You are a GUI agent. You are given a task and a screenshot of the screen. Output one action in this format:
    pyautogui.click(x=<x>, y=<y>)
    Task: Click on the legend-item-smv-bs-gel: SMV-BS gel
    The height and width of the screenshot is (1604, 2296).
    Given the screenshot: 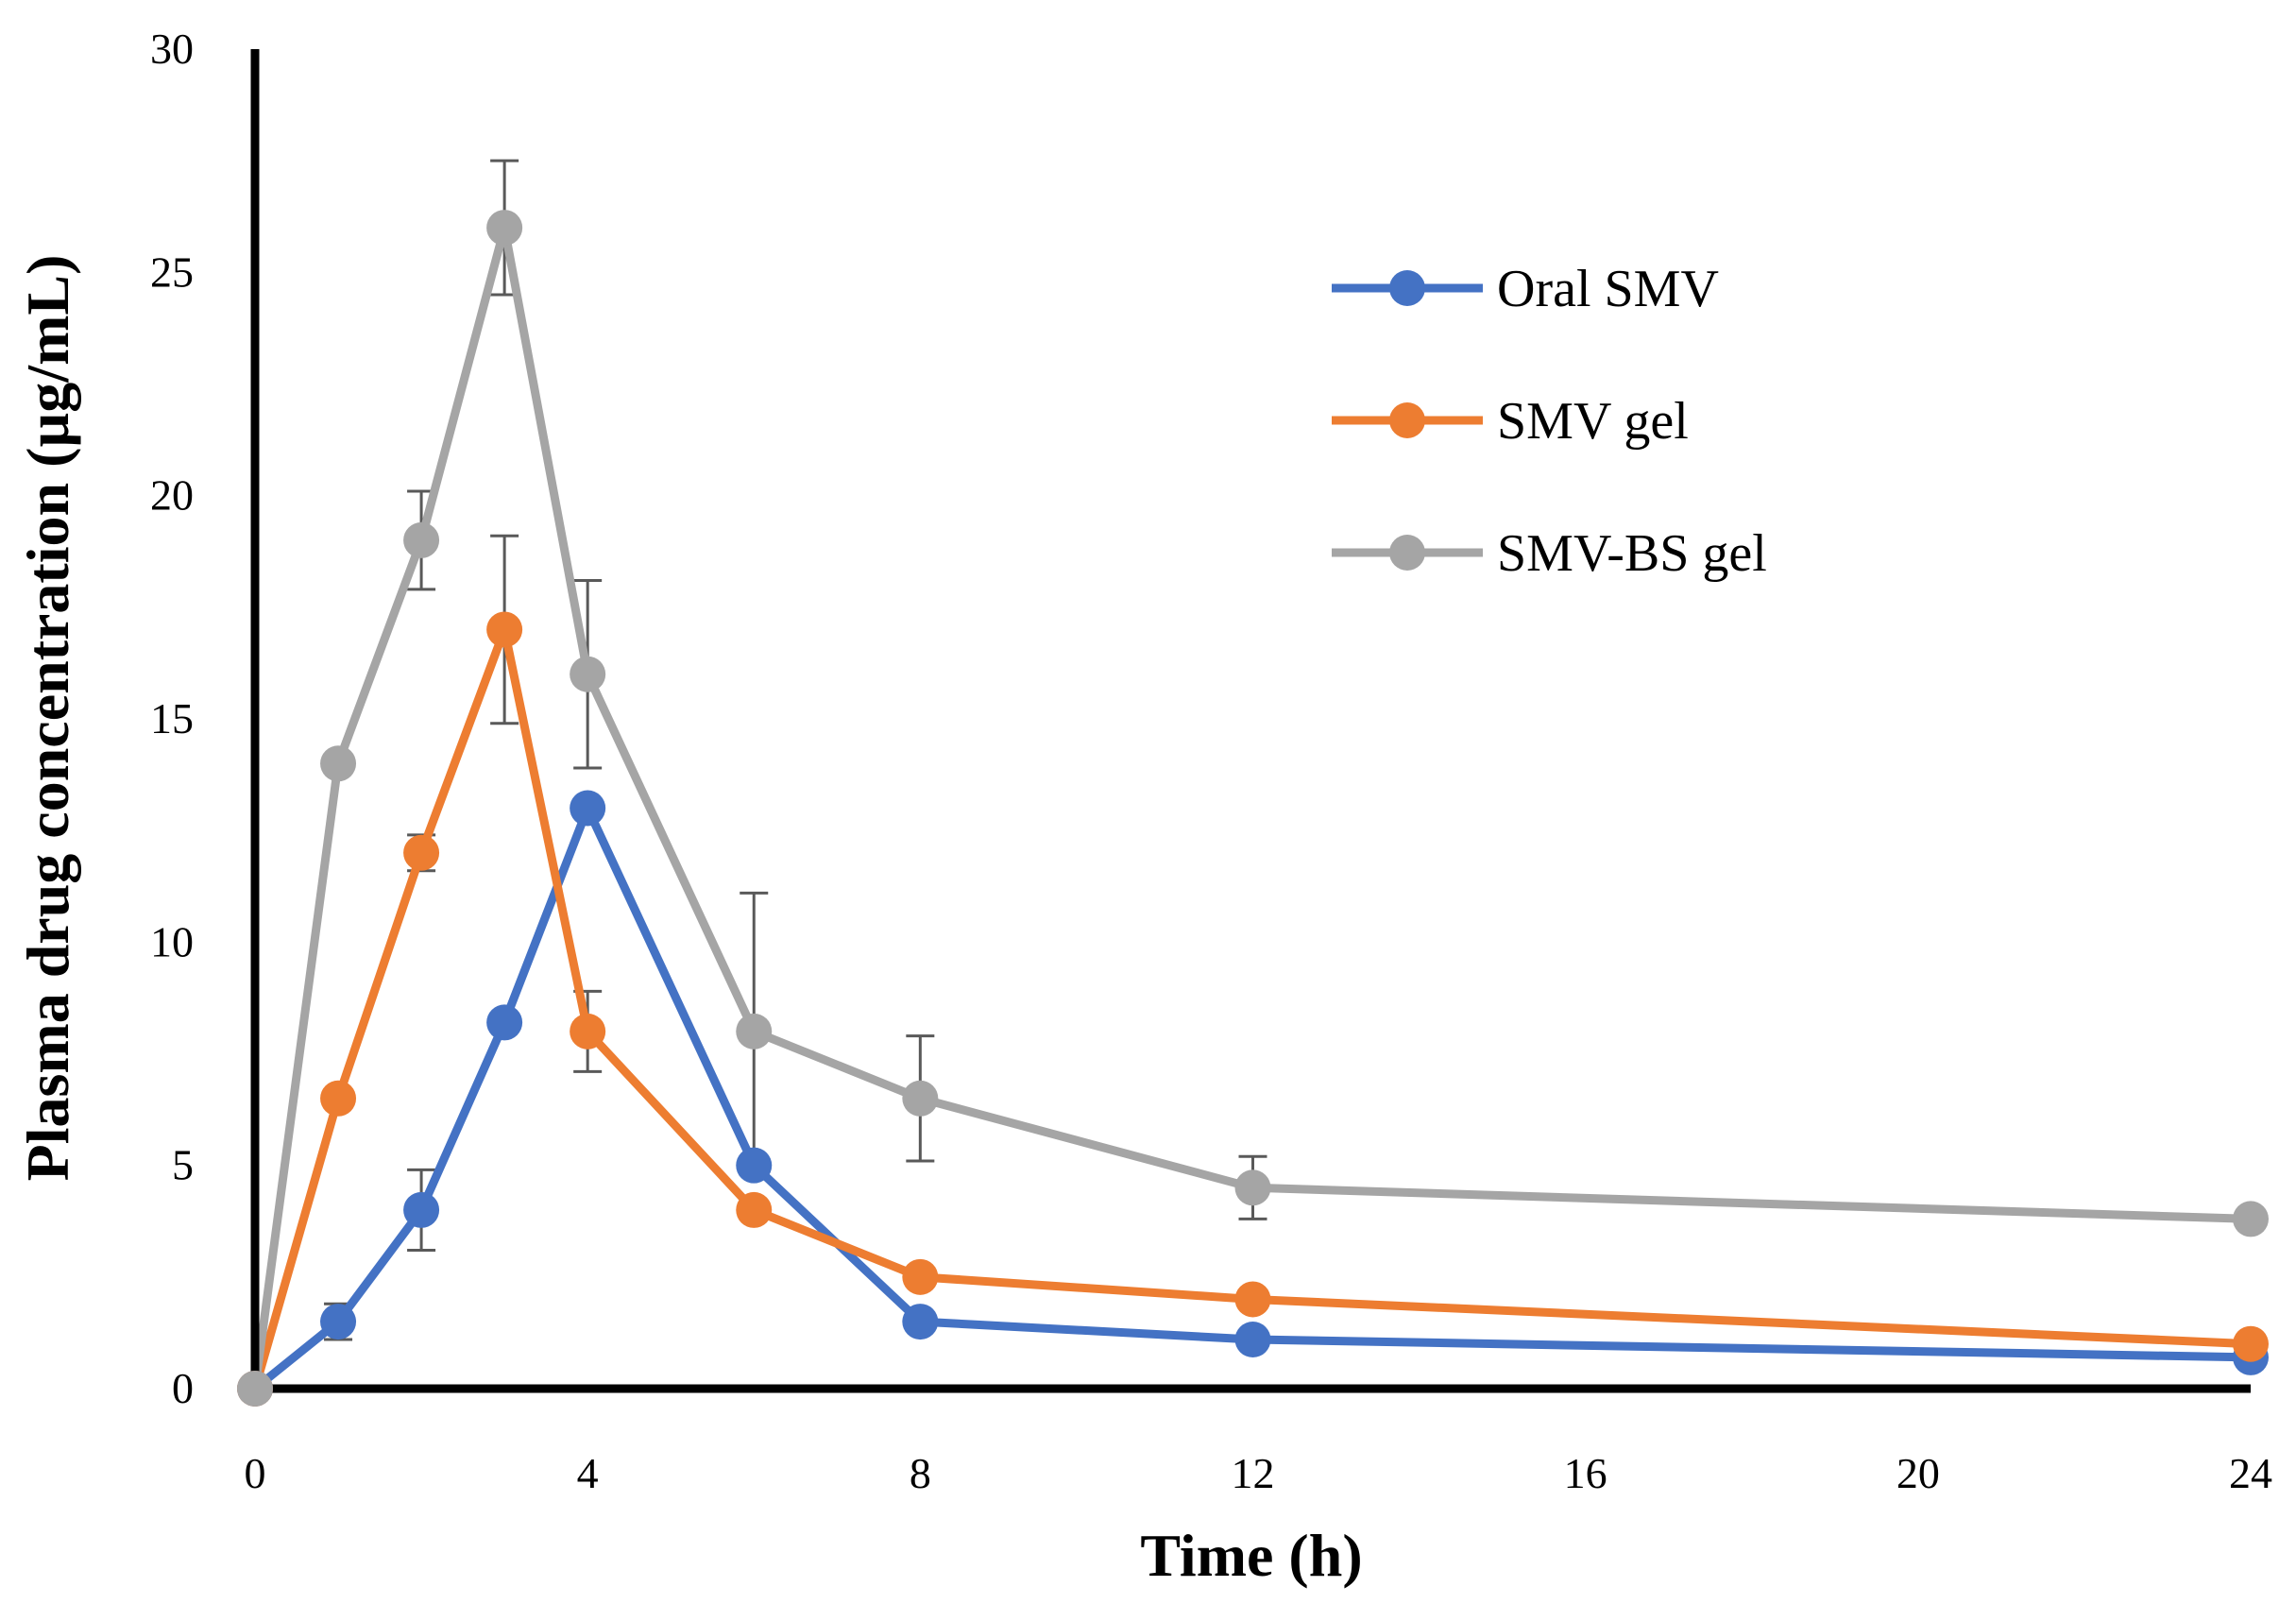 What is the action you would take?
    pyautogui.click(x=1550, y=553)
    